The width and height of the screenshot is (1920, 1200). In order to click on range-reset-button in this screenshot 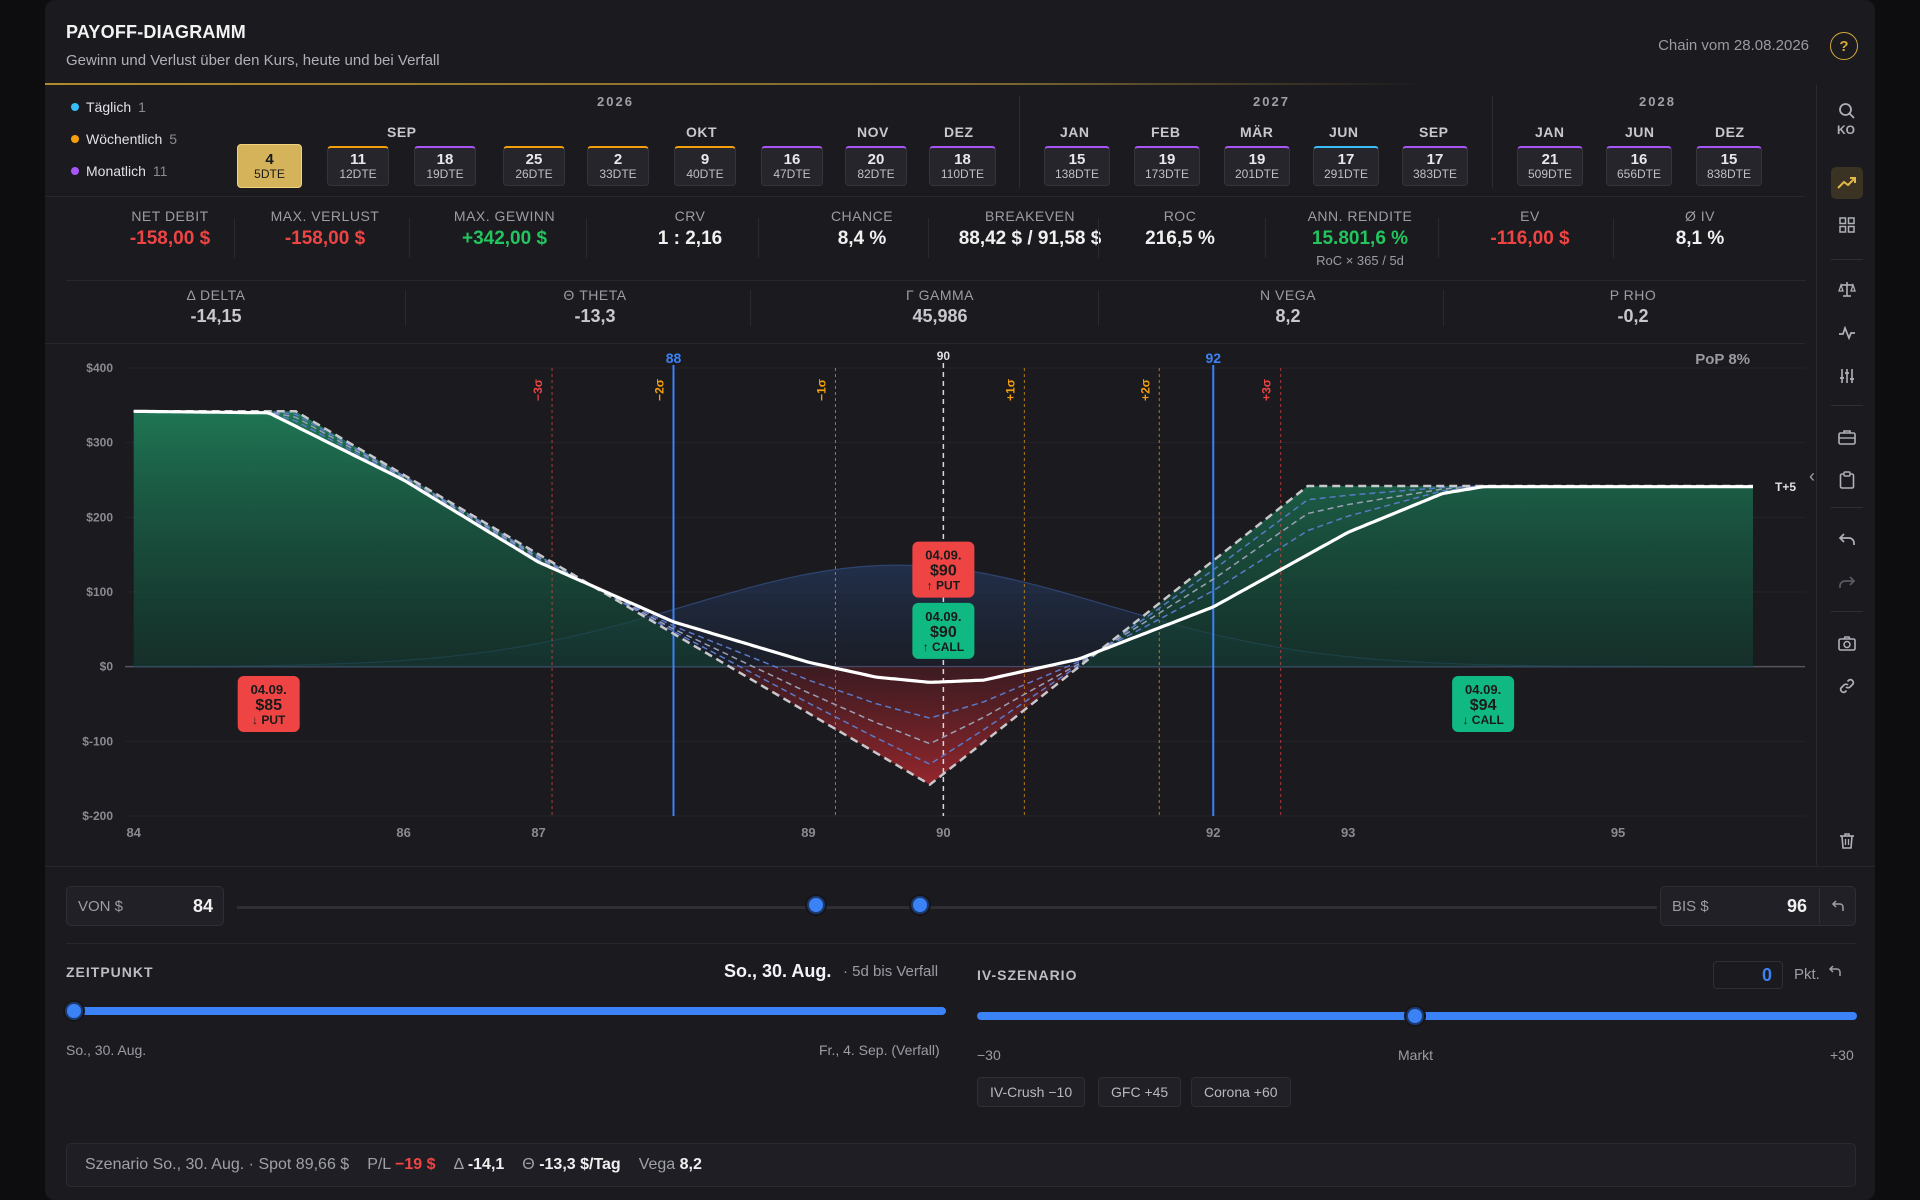, I will do `click(1837, 906)`.